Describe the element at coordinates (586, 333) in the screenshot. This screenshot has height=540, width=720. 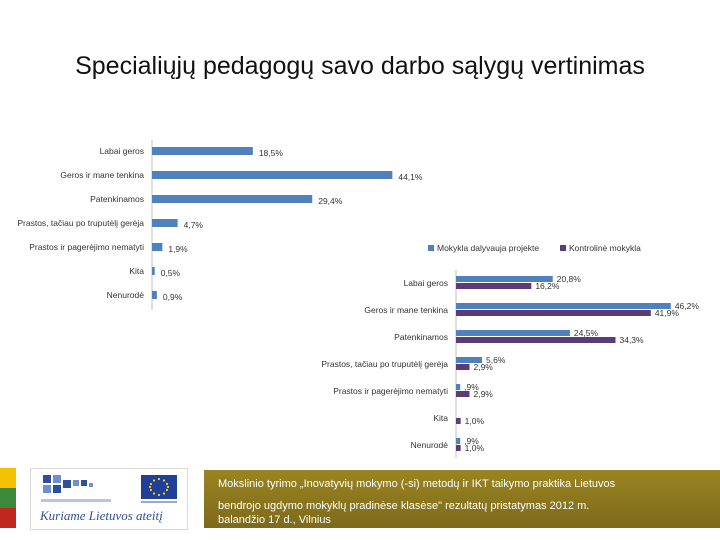
I see `chart2-data-label: 24,5%` at that location.